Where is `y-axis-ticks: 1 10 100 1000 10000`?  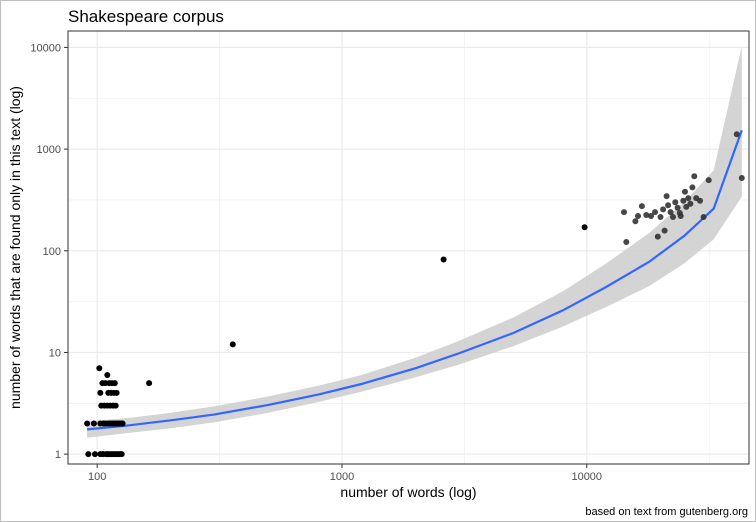
y-axis-ticks: 1 10 100 1000 10000 is located at coordinates (49, 251).